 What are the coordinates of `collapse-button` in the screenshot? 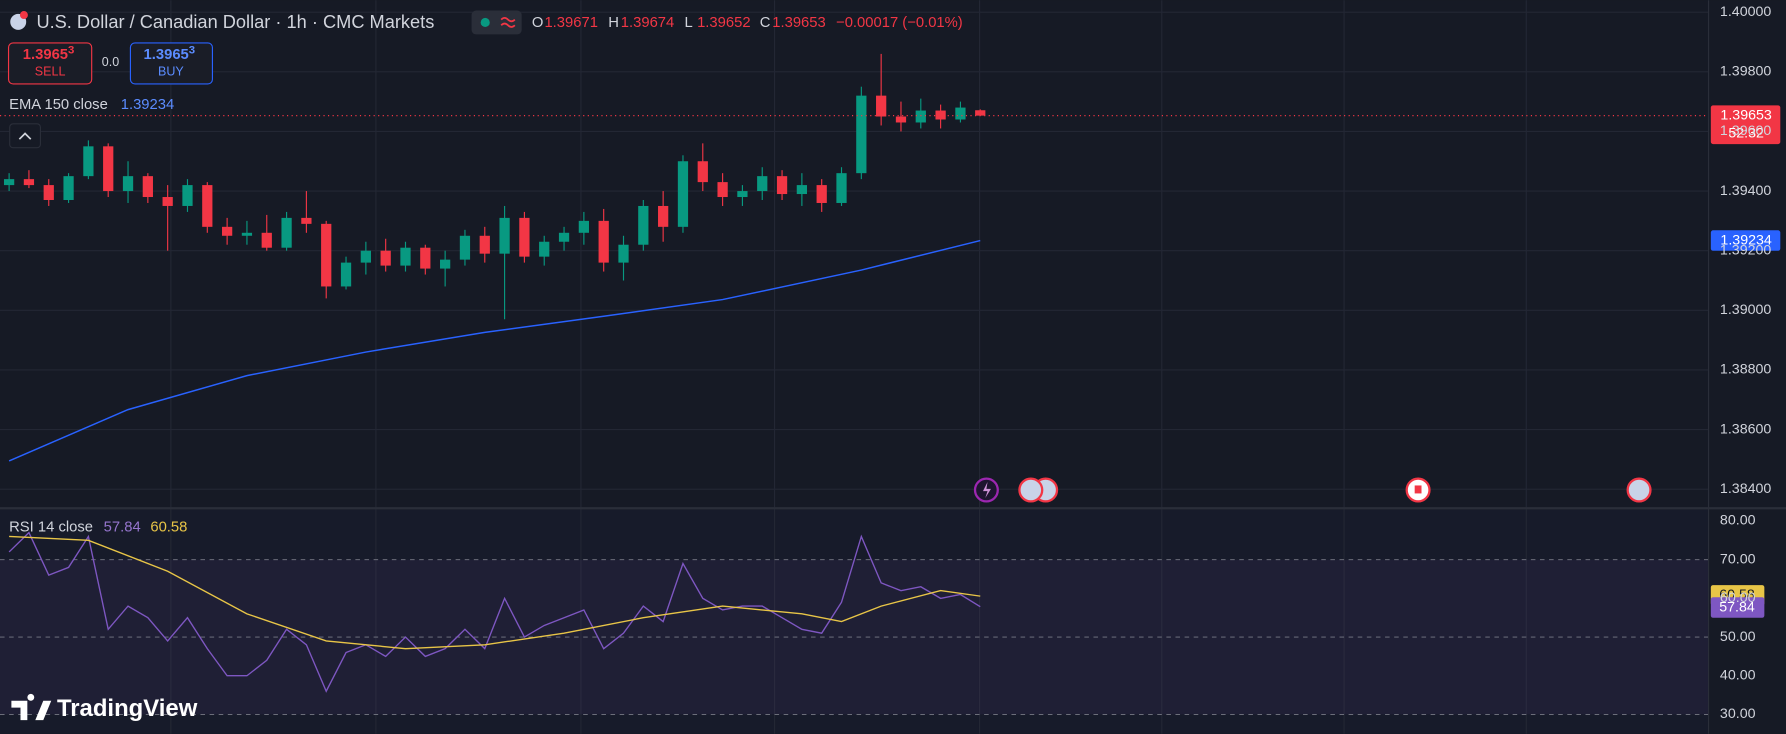 It's located at (25, 136).